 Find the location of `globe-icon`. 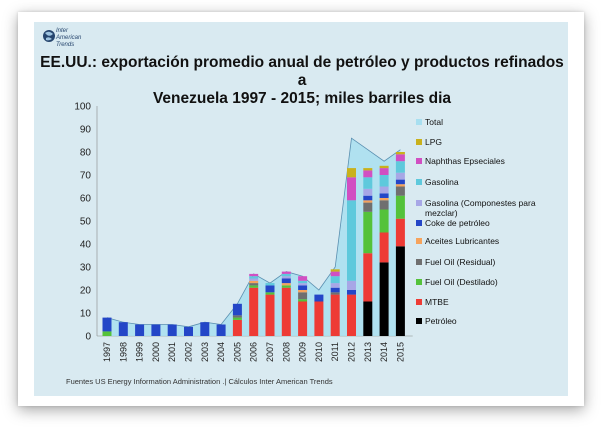

globe-icon is located at coordinates (49, 36).